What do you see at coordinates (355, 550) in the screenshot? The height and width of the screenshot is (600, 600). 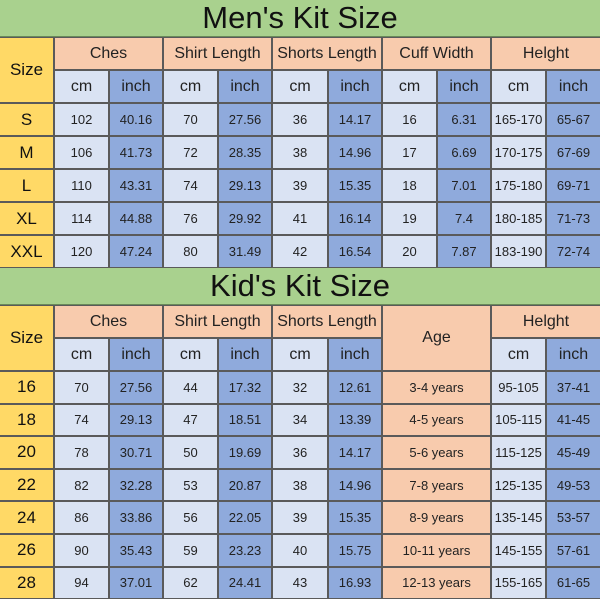 I see `inch-cell: 15.75` at bounding box center [355, 550].